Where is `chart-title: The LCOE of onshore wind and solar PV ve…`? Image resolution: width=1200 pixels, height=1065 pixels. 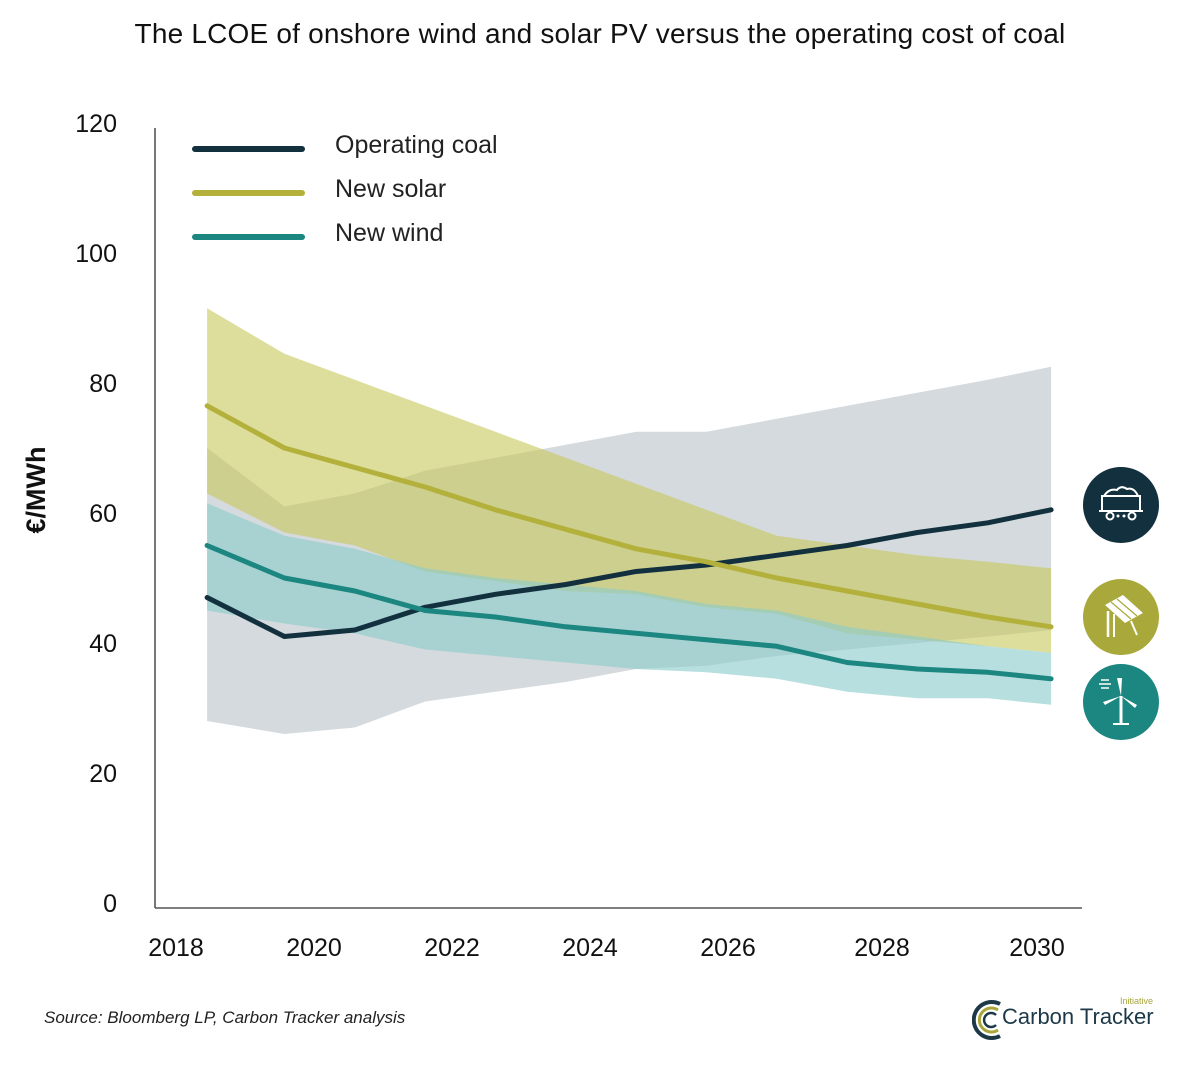
chart-title: The LCOE of onshore wind and solar PV ve… is located at coordinates (600, 33).